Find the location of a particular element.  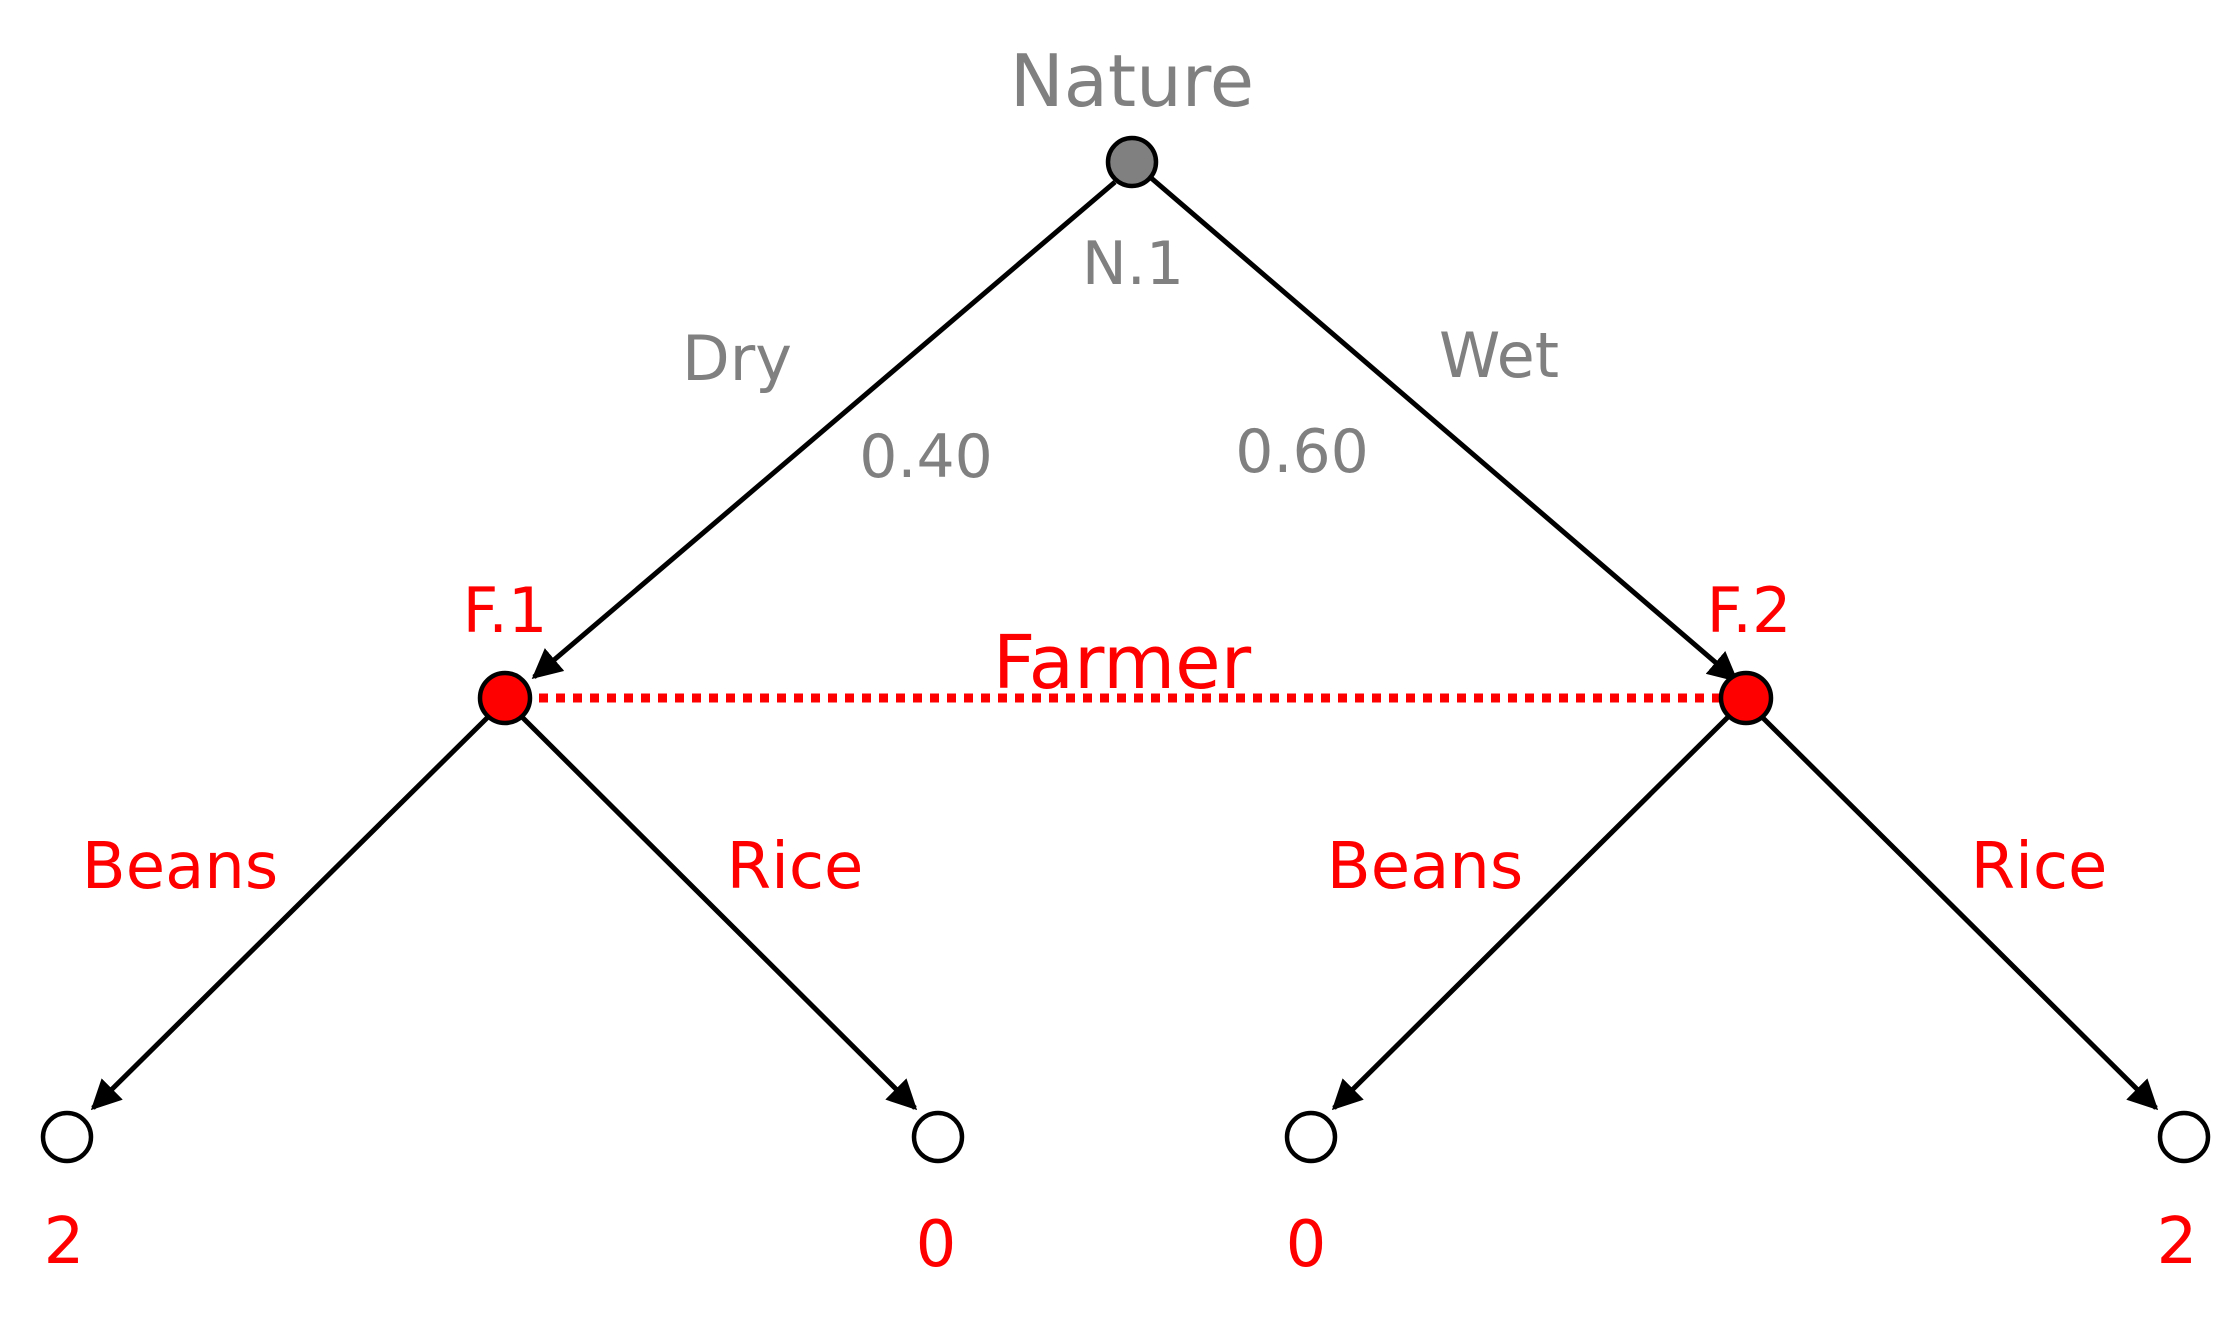

payoff-f2-rice: 2 is located at coordinates (2177, 1242).